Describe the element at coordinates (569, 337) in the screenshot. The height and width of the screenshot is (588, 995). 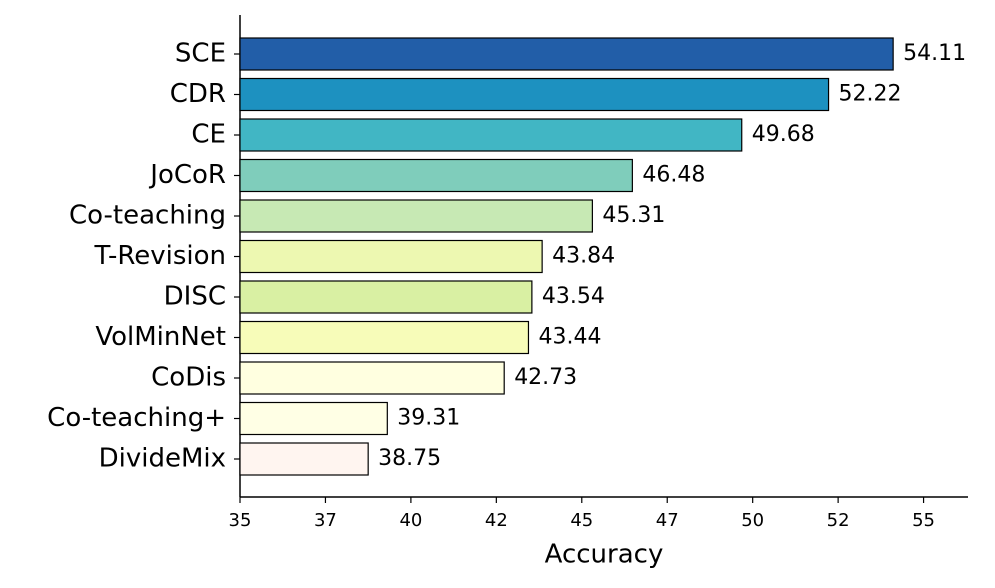
I see `value-label: 43.44` at that location.